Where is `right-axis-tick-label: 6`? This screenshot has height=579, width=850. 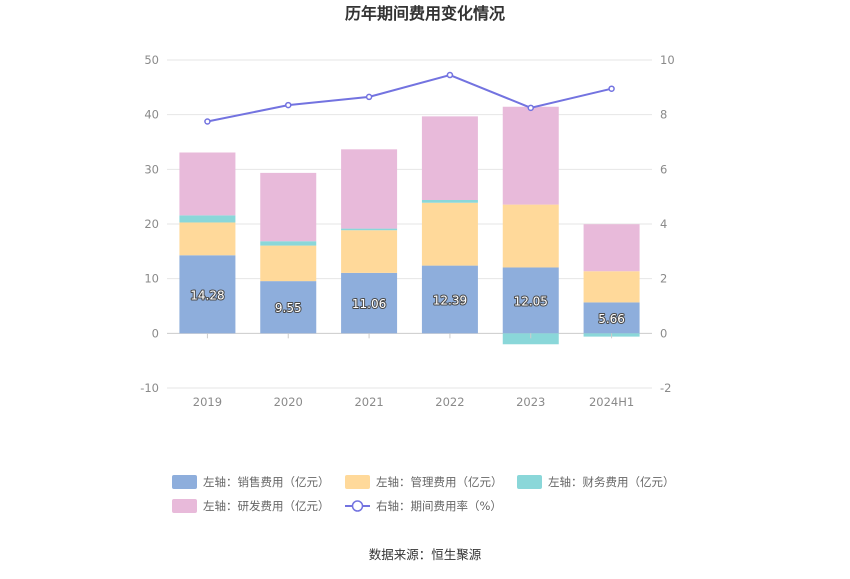 right-axis-tick-label: 6 is located at coordinates (663, 169).